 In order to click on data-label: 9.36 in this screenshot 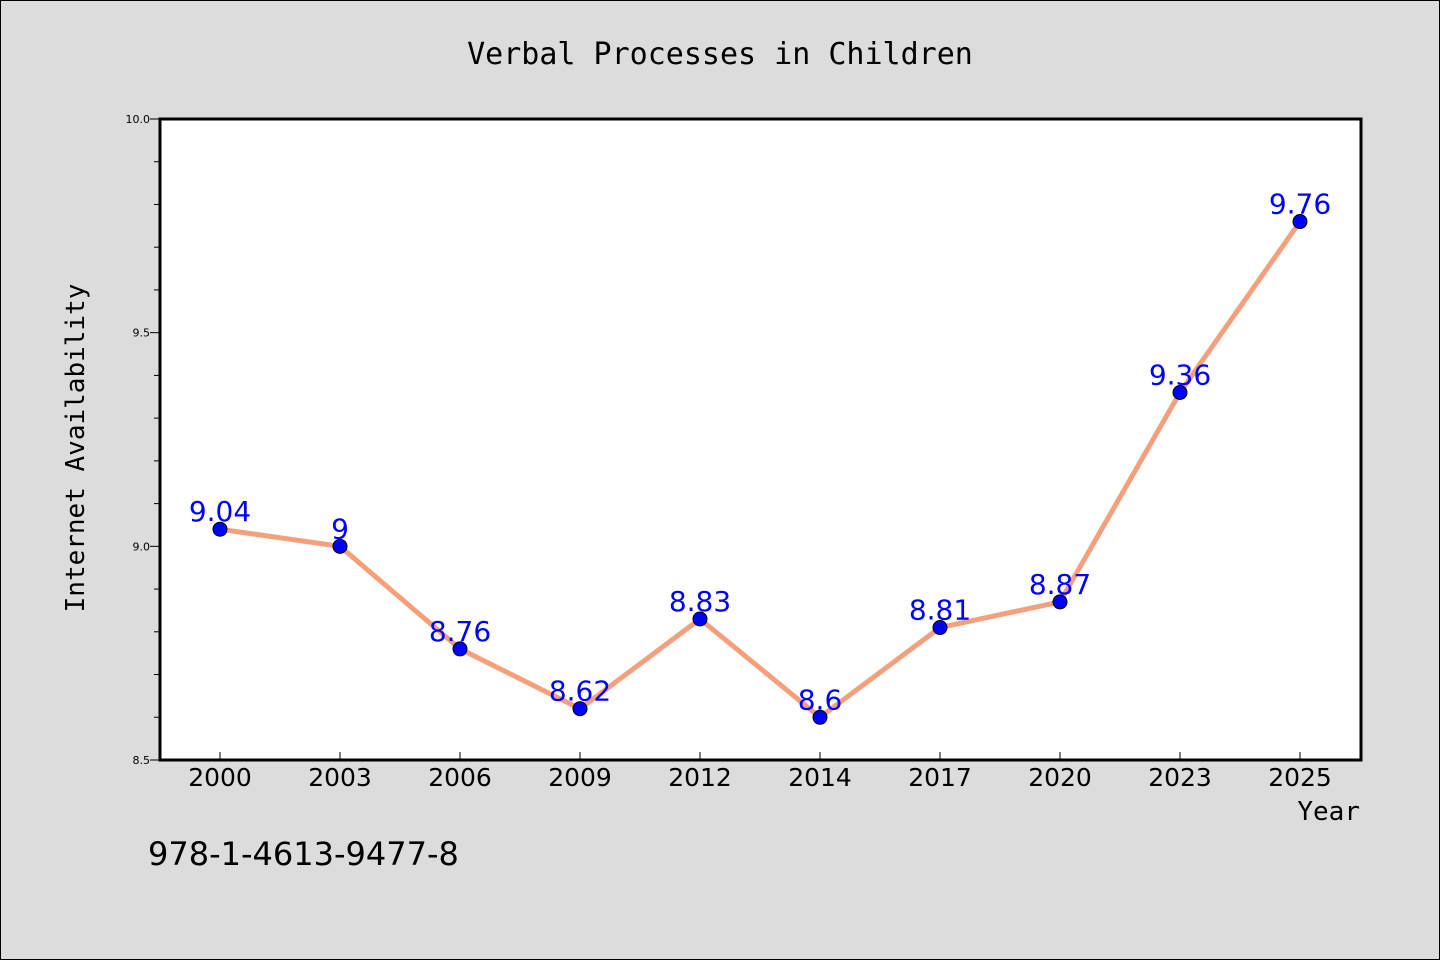, I will do `click(1180, 374)`.